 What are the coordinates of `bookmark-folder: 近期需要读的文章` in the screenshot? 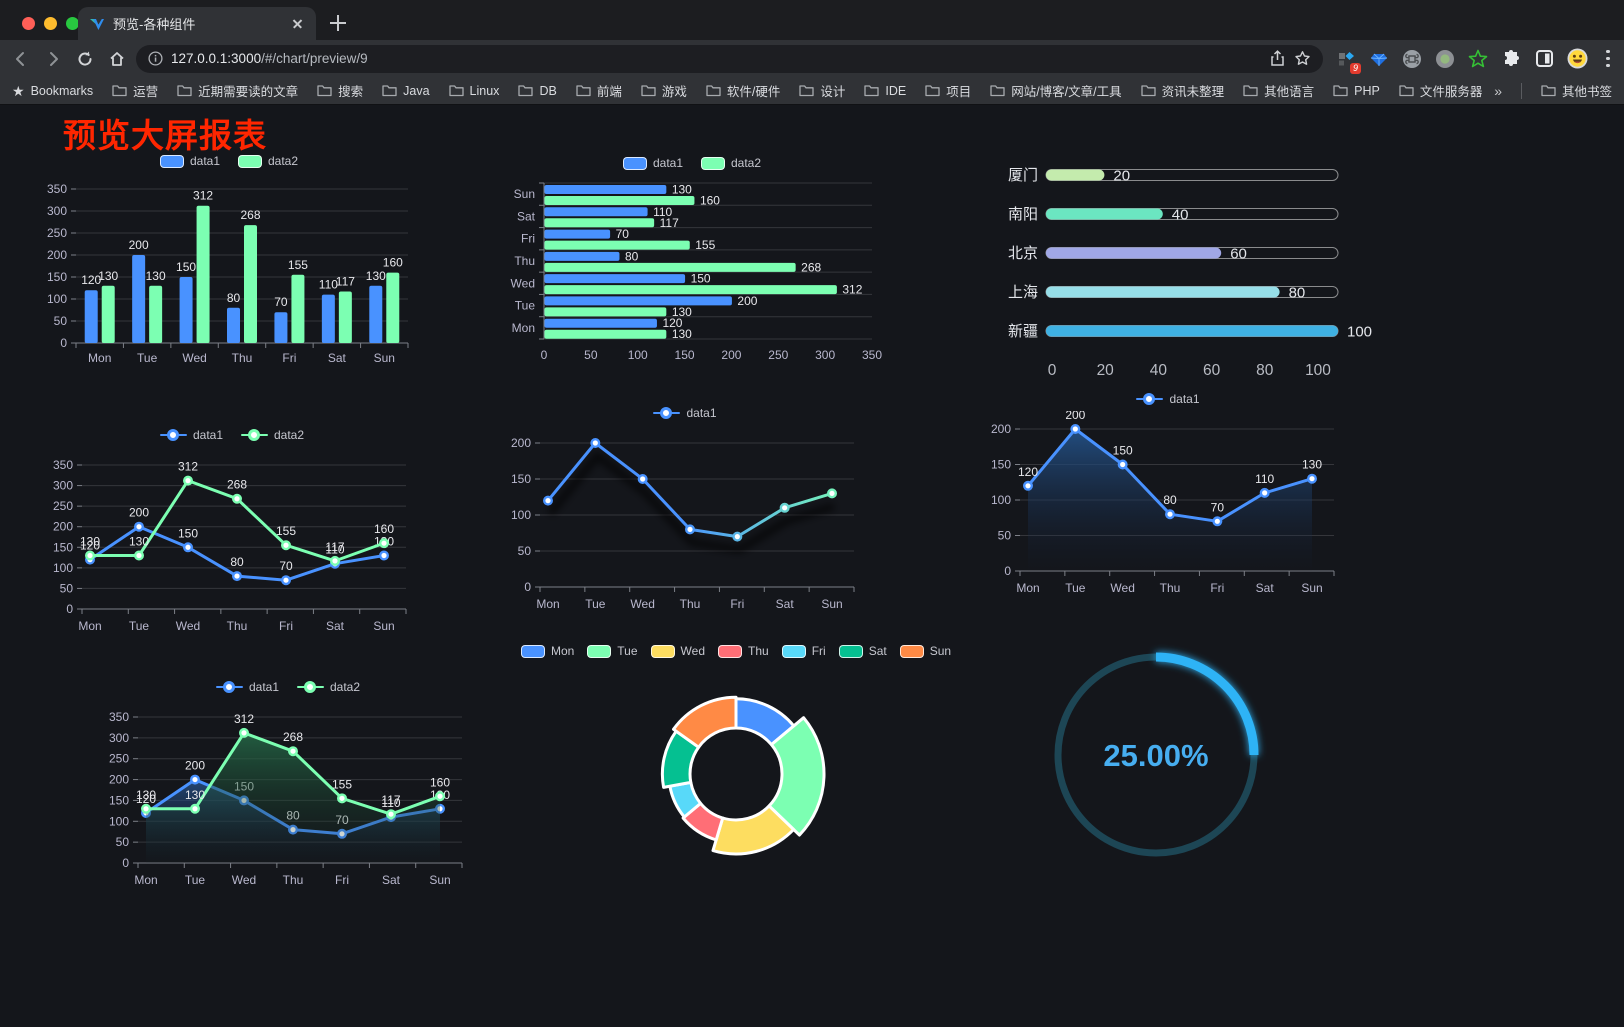 It's located at (237, 90).